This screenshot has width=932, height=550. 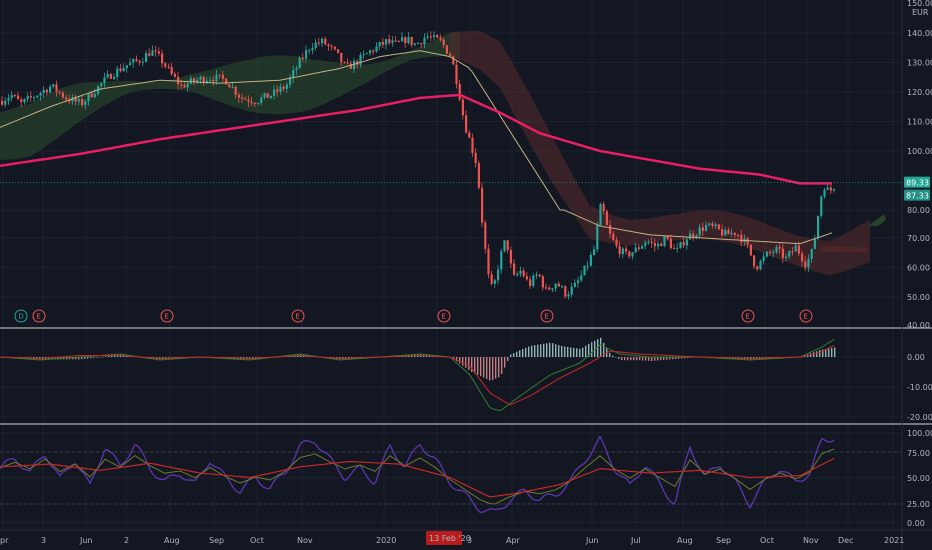 I want to click on macd-pane, so click(x=418, y=374).